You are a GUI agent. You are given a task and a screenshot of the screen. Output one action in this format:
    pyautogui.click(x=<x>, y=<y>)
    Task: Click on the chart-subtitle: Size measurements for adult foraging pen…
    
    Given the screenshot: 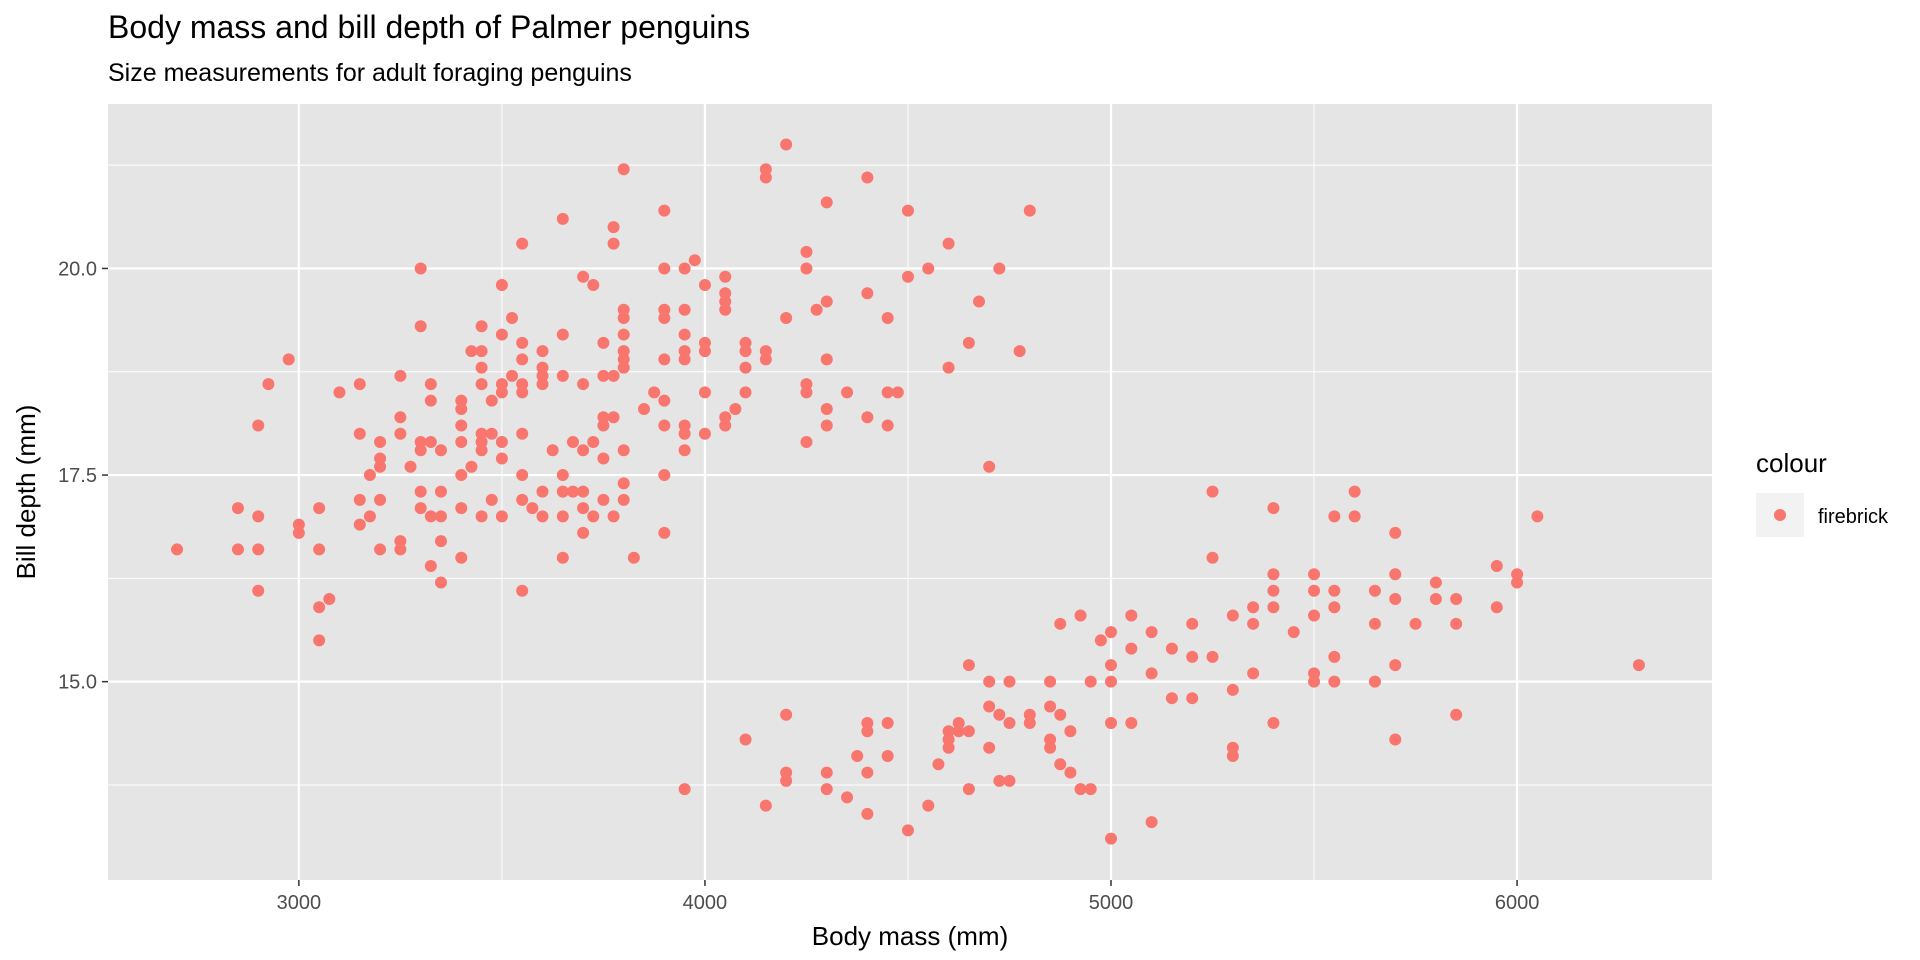 What is the action you would take?
    pyautogui.click(x=370, y=73)
    